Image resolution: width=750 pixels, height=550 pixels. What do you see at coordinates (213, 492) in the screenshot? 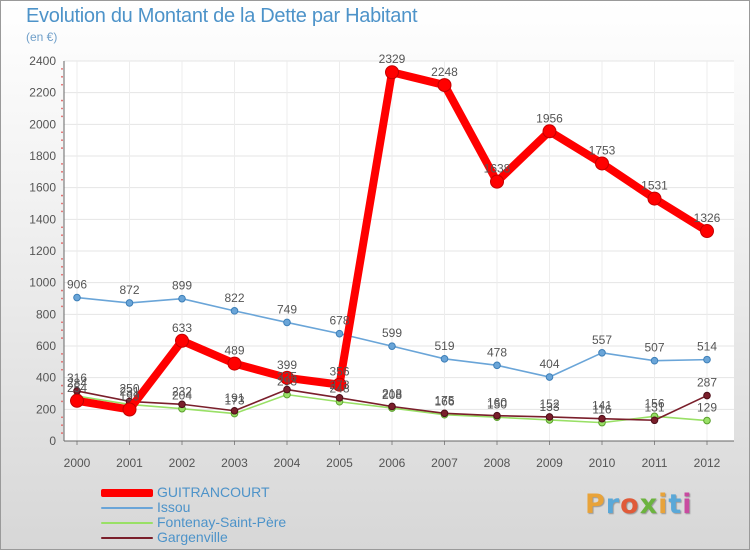
I see `legend-label: GUITRANCOURT` at bounding box center [213, 492].